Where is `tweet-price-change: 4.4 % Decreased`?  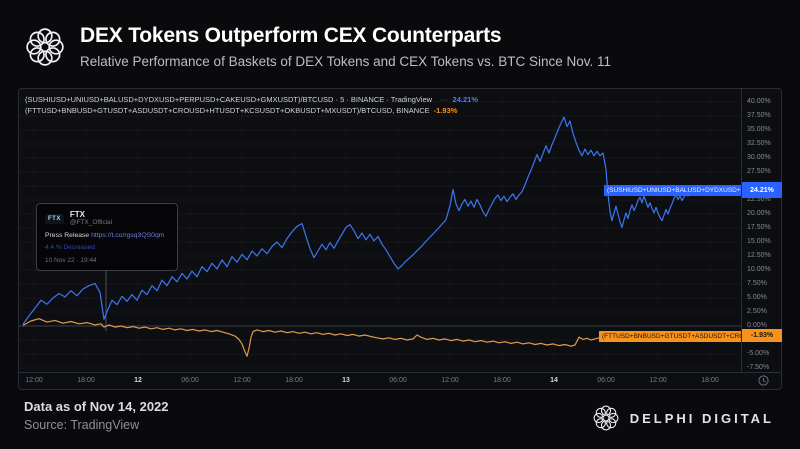
tweet-price-change: 4.4 % Decreased is located at coordinates (70, 247).